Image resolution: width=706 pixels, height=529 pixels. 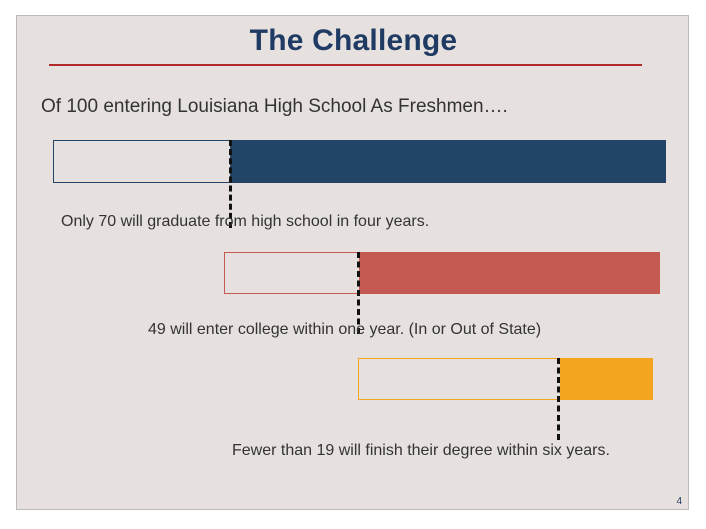 What do you see at coordinates (679, 501) in the screenshot?
I see `page-number: 4` at bounding box center [679, 501].